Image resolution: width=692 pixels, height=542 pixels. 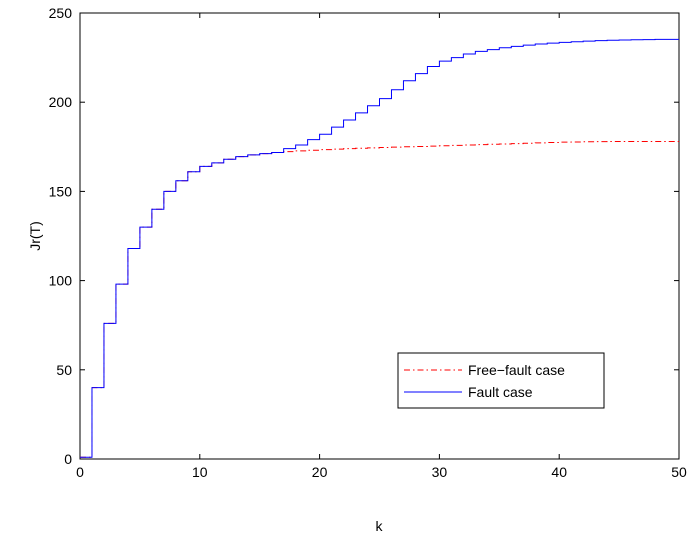 I want to click on y-tick-label: 0, so click(x=68, y=459).